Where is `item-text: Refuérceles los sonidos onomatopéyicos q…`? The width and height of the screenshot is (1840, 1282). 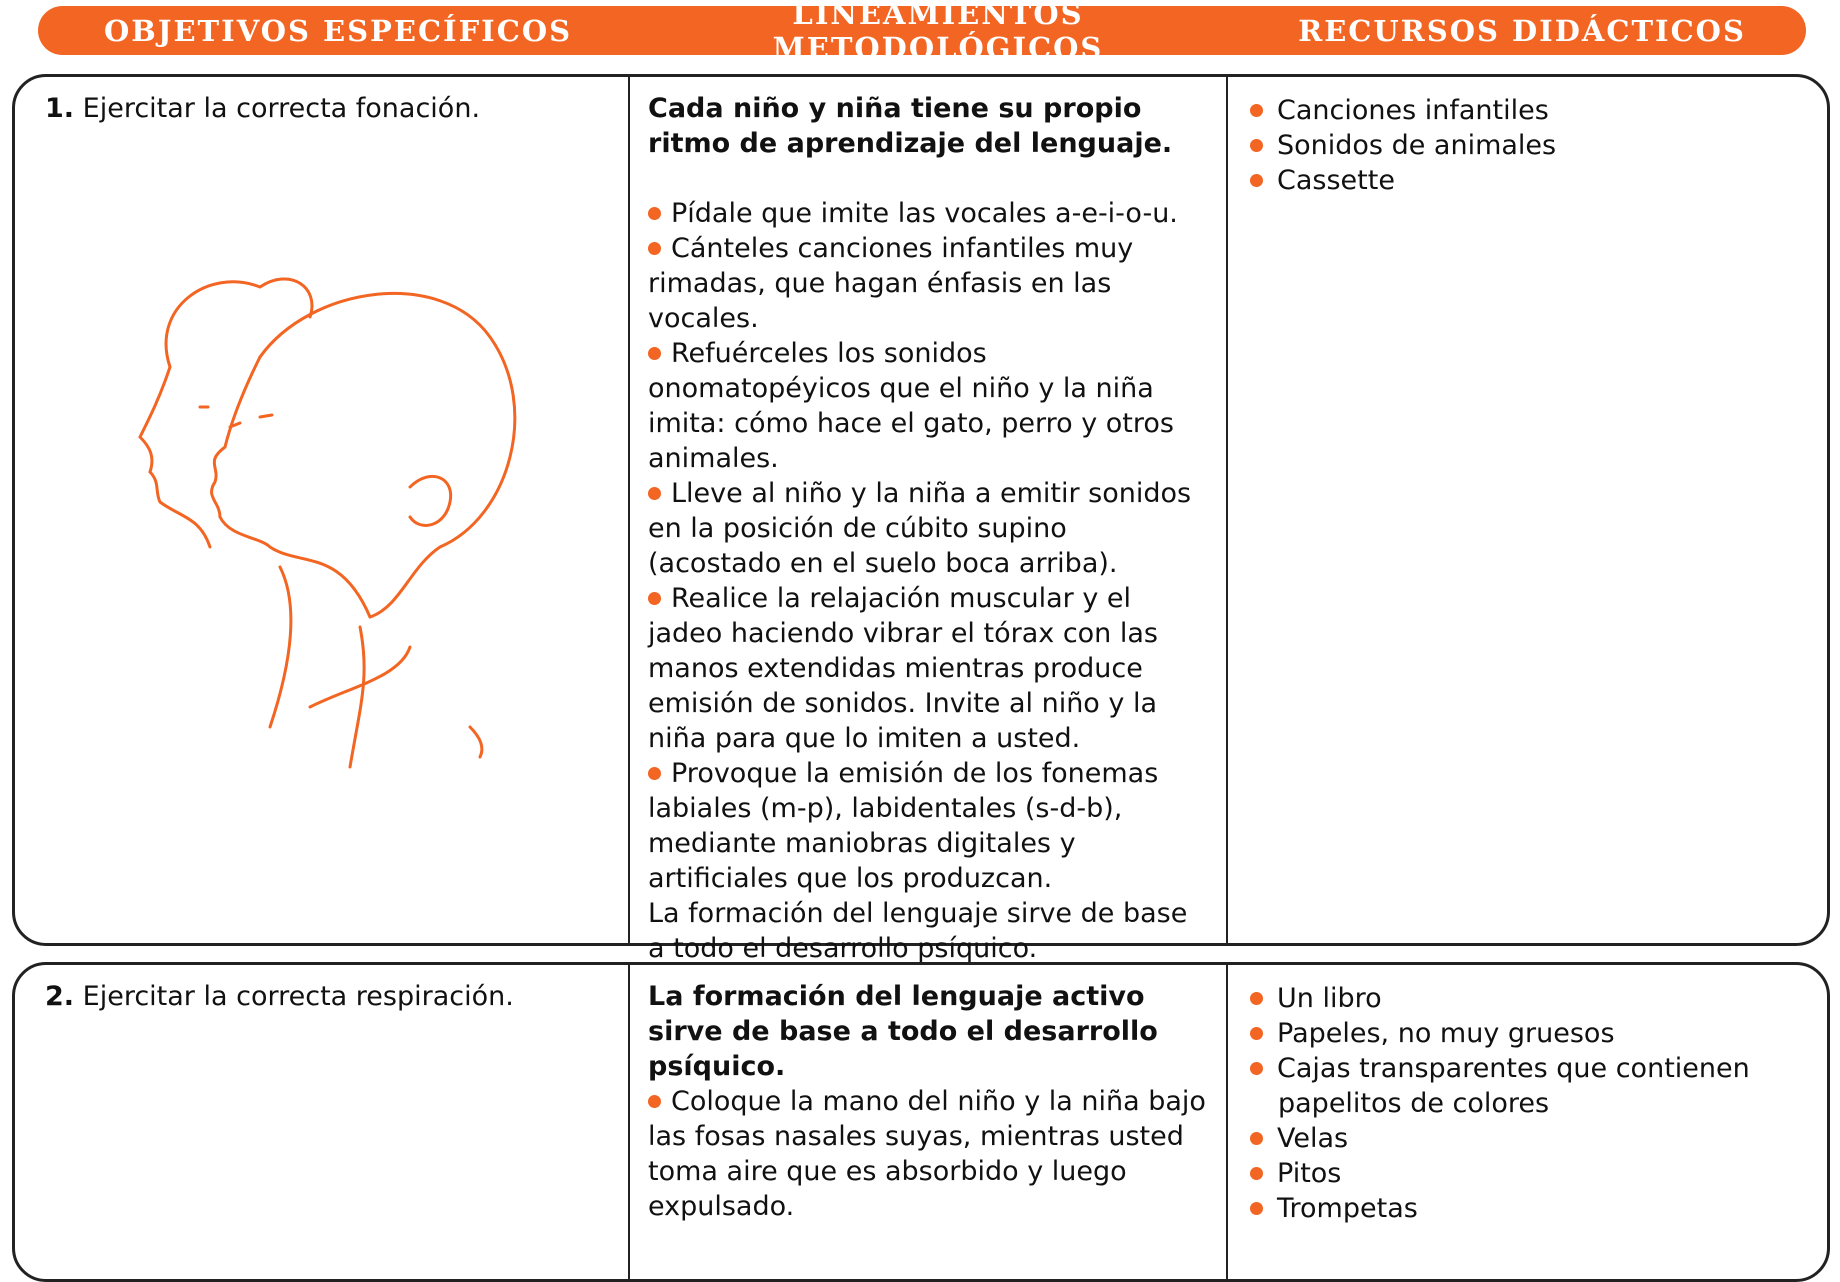 item-text: Refuérceles los sonidos onomatopéyicos q… is located at coordinates (911, 406).